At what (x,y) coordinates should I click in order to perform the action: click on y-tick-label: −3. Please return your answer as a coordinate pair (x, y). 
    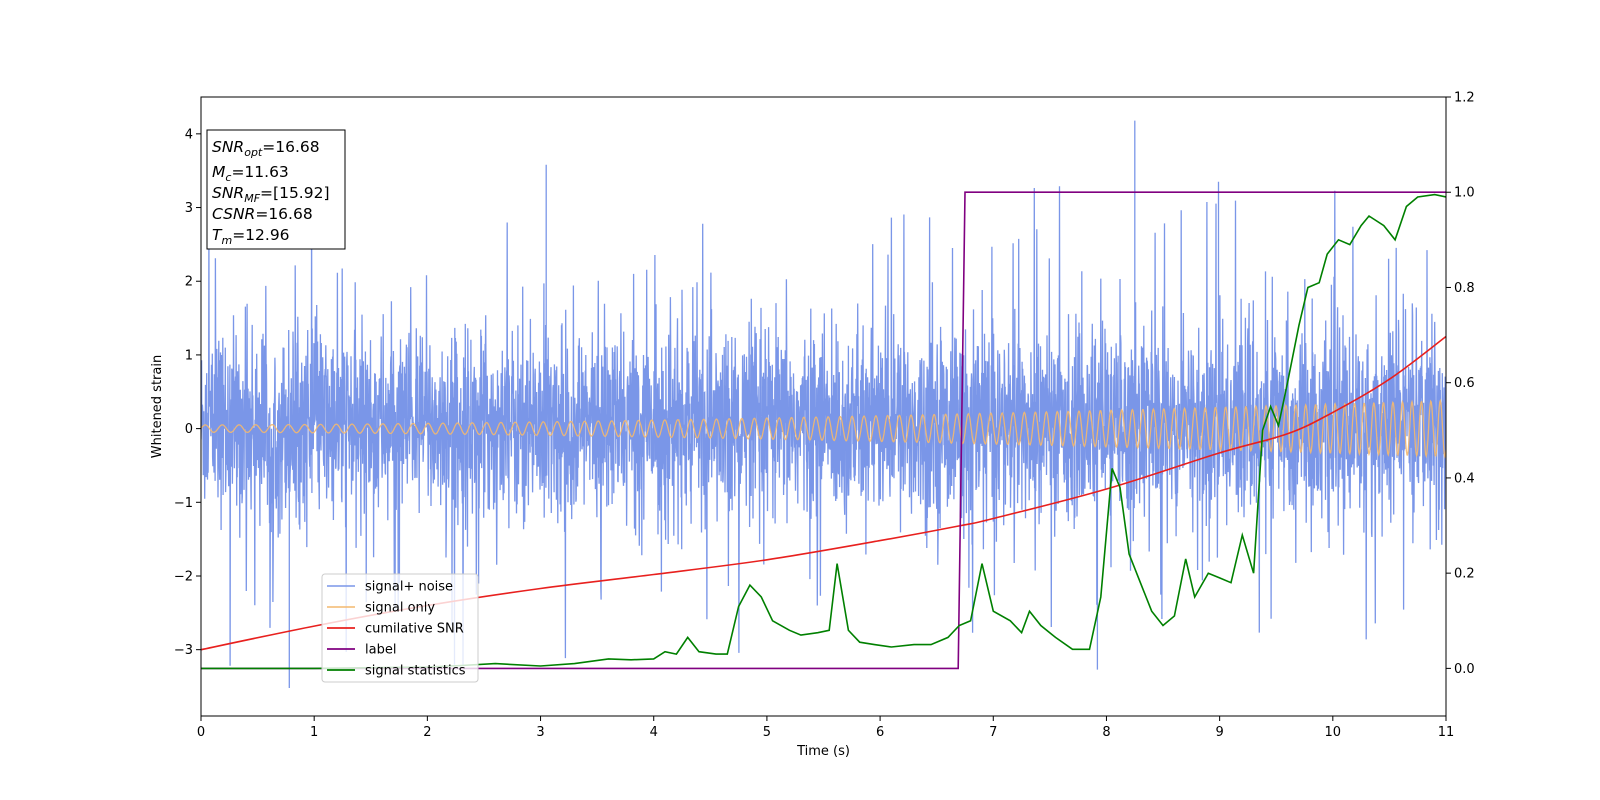
    Looking at the image, I should click on (183, 650).